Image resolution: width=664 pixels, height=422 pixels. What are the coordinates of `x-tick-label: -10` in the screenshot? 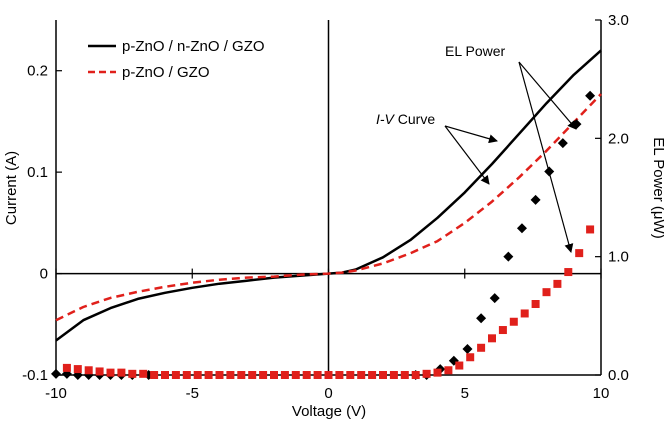 It's located at (56, 393).